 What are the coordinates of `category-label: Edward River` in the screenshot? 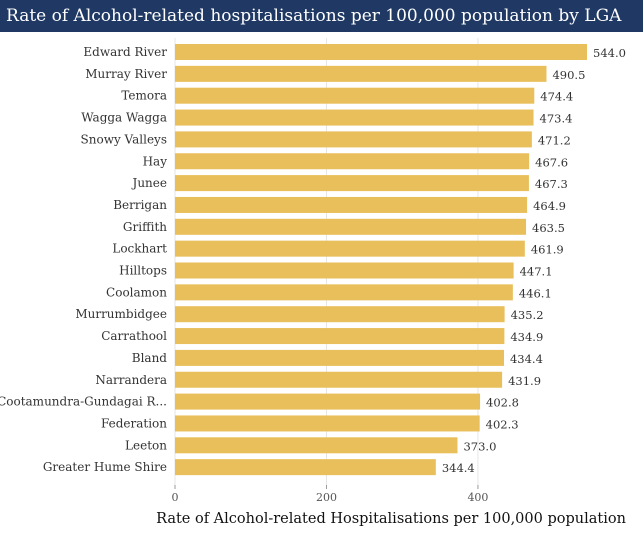 It's located at (125, 52).